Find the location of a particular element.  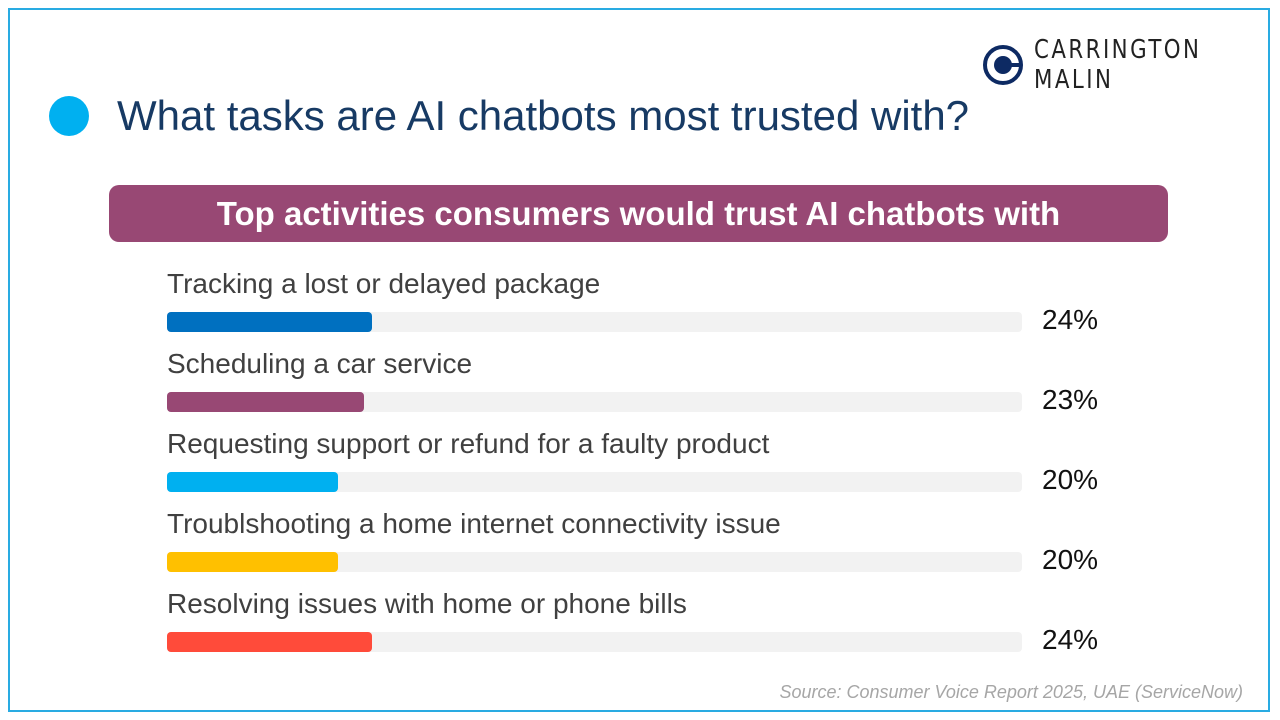

bar-row: Tracking a lost or delayed package 24% is located at coordinates (637, 300).